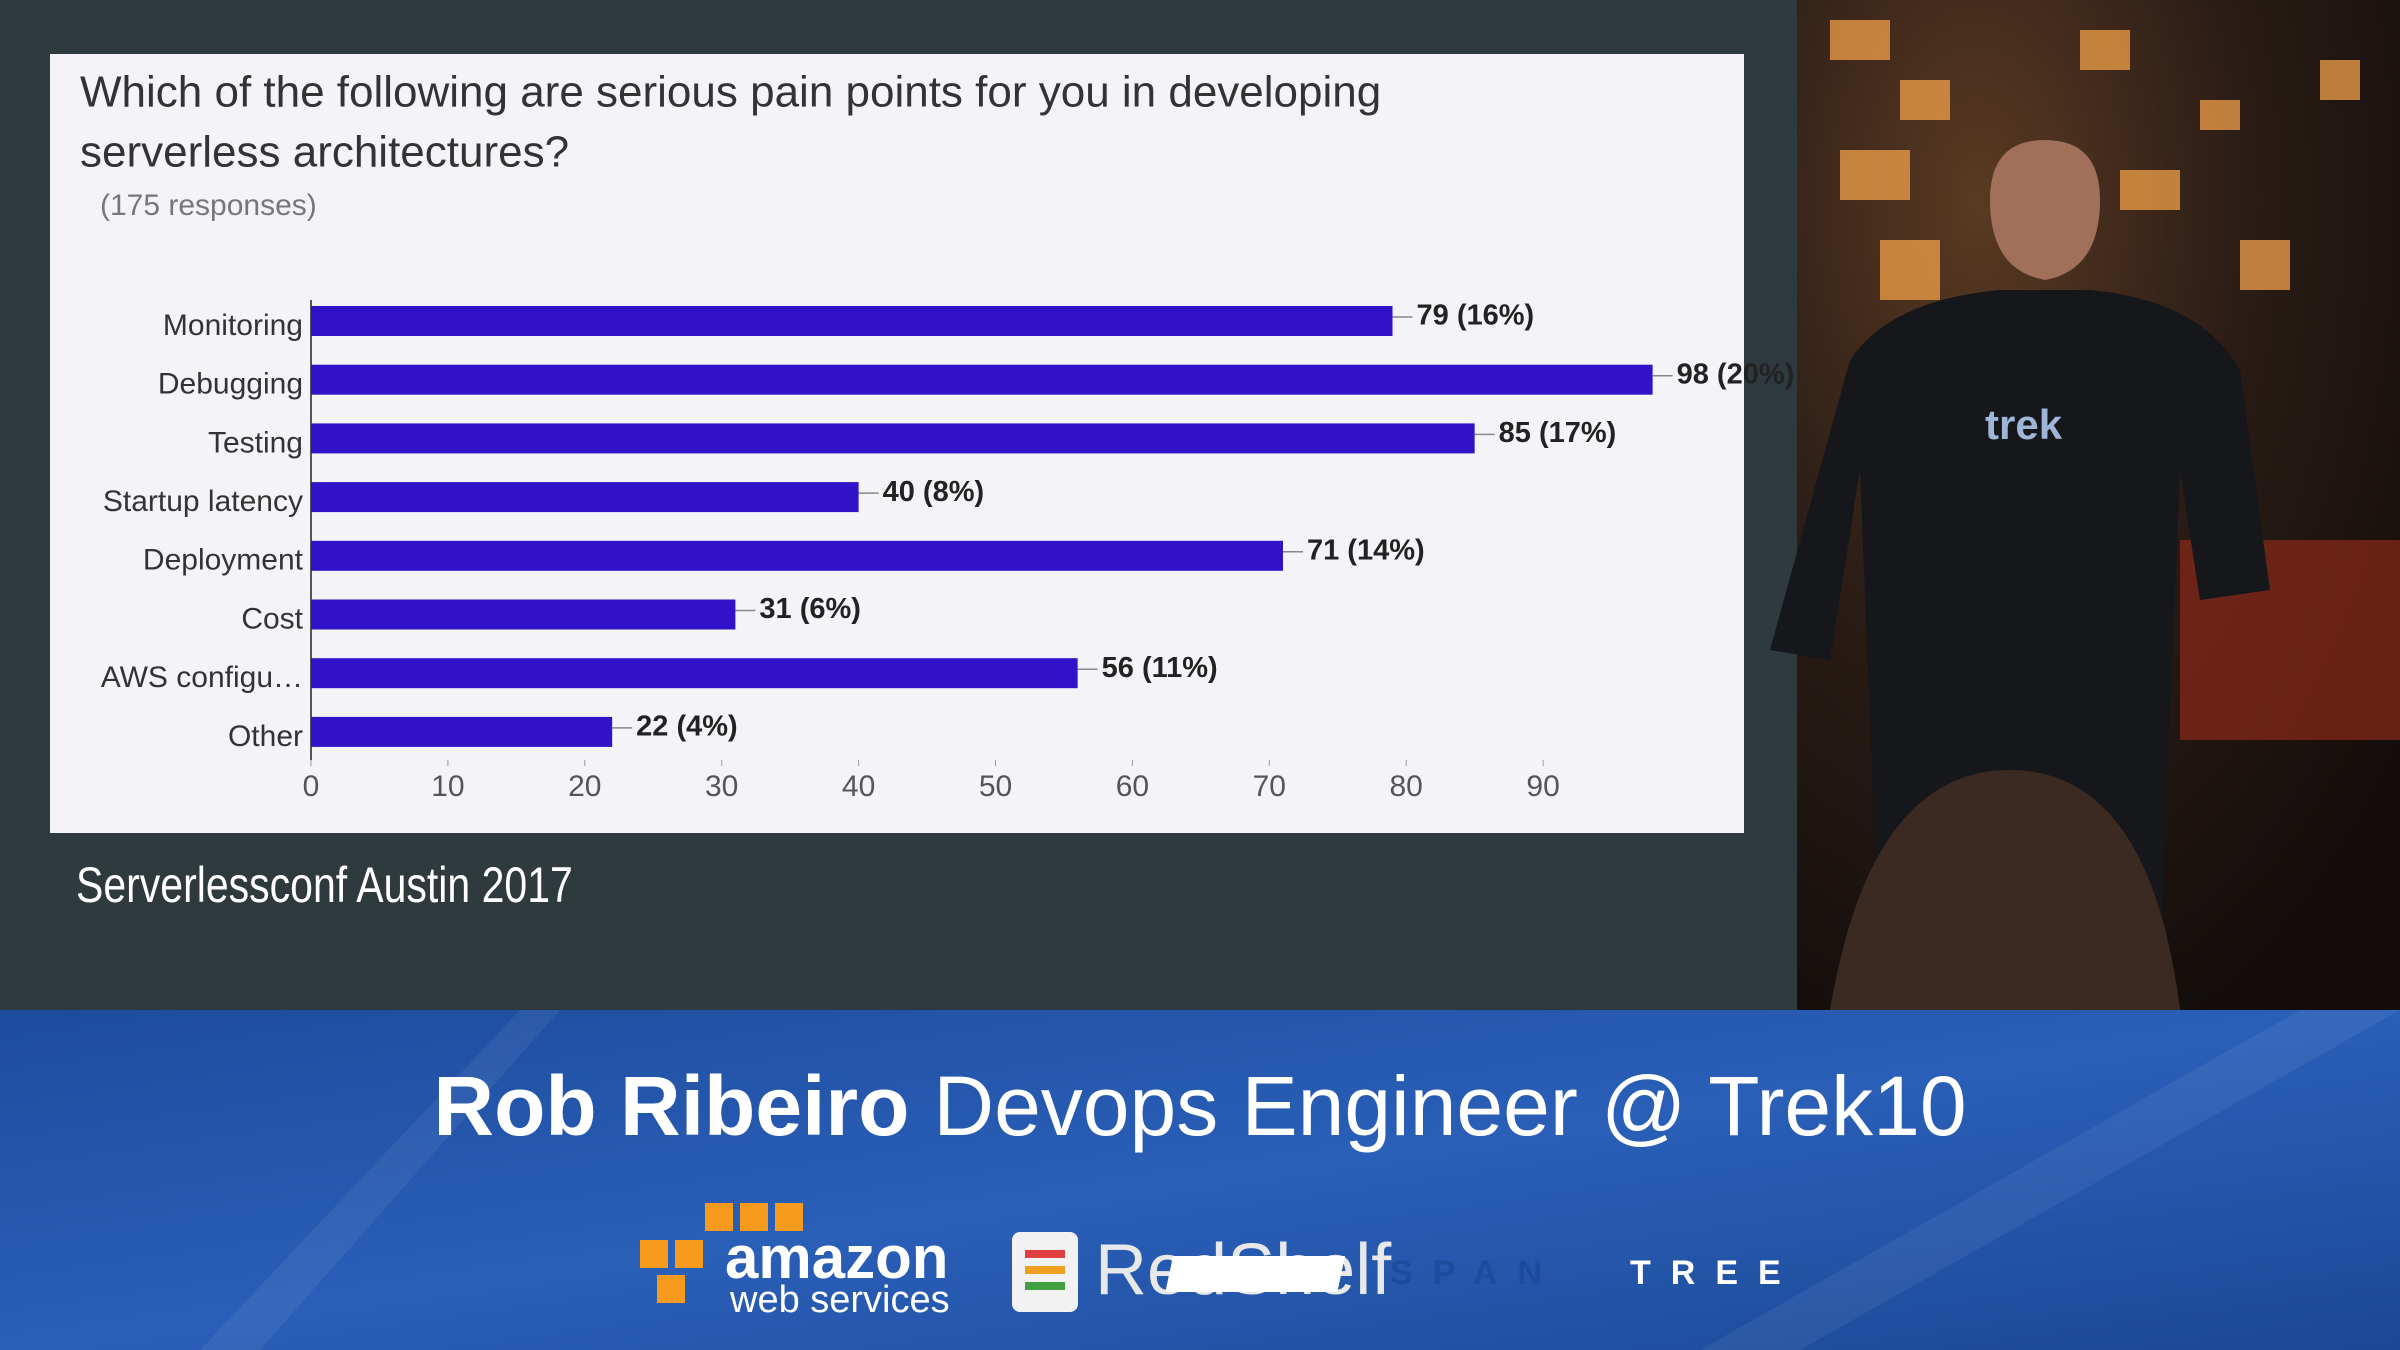 This screenshot has width=2400, height=1350. Describe the element at coordinates (1269, 786) in the screenshot. I see `x-tick-label: 70` at that location.